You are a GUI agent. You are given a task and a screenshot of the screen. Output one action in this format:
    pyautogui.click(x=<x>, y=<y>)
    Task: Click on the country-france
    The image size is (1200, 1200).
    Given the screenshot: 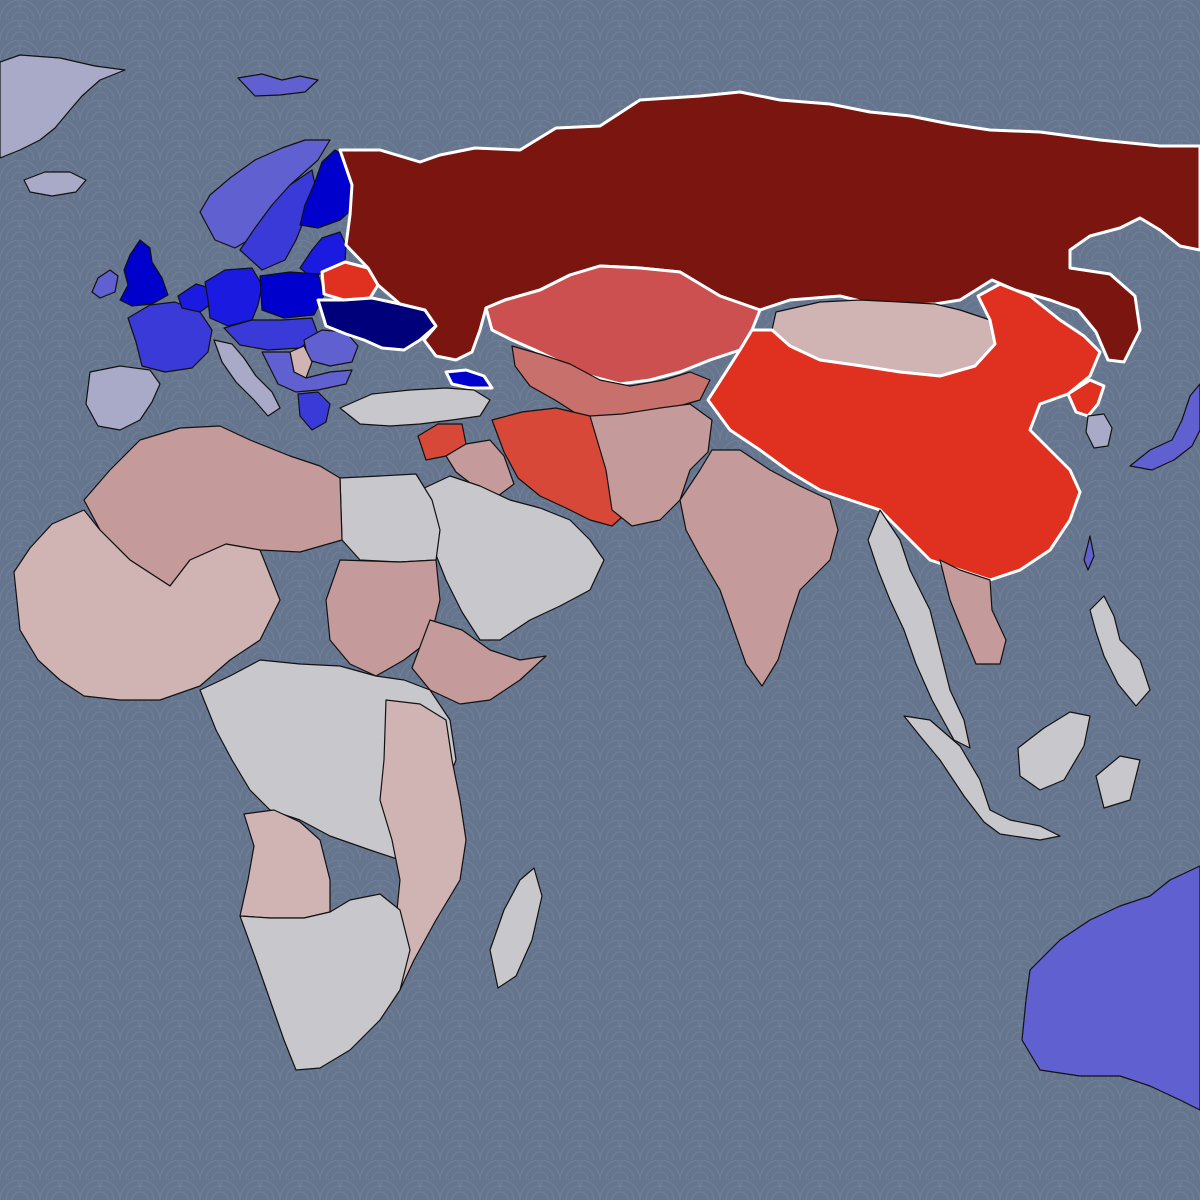 What is the action you would take?
    pyautogui.click(x=170, y=337)
    